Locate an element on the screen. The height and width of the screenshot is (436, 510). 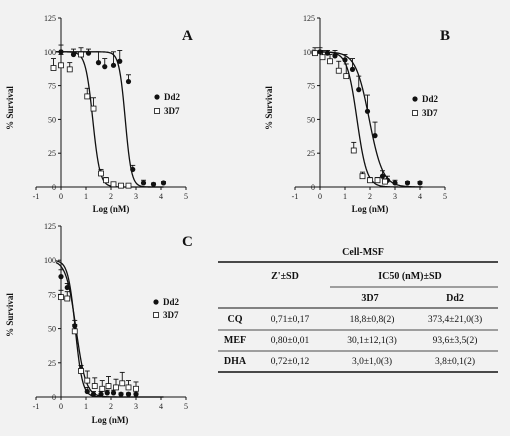
panel-a-letter: A is located at coordinates (187, 36).